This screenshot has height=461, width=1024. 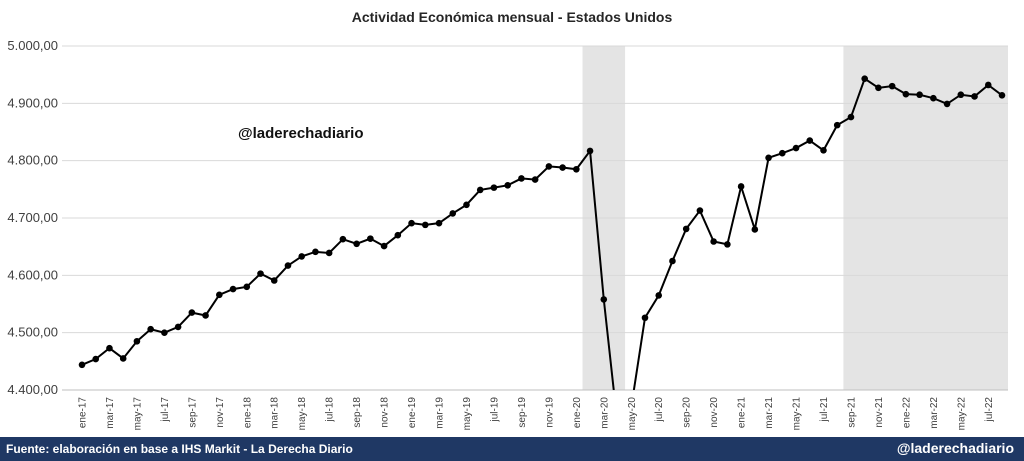 I want to click on x-tick-label: sep-17, so click(x=192, y=412).